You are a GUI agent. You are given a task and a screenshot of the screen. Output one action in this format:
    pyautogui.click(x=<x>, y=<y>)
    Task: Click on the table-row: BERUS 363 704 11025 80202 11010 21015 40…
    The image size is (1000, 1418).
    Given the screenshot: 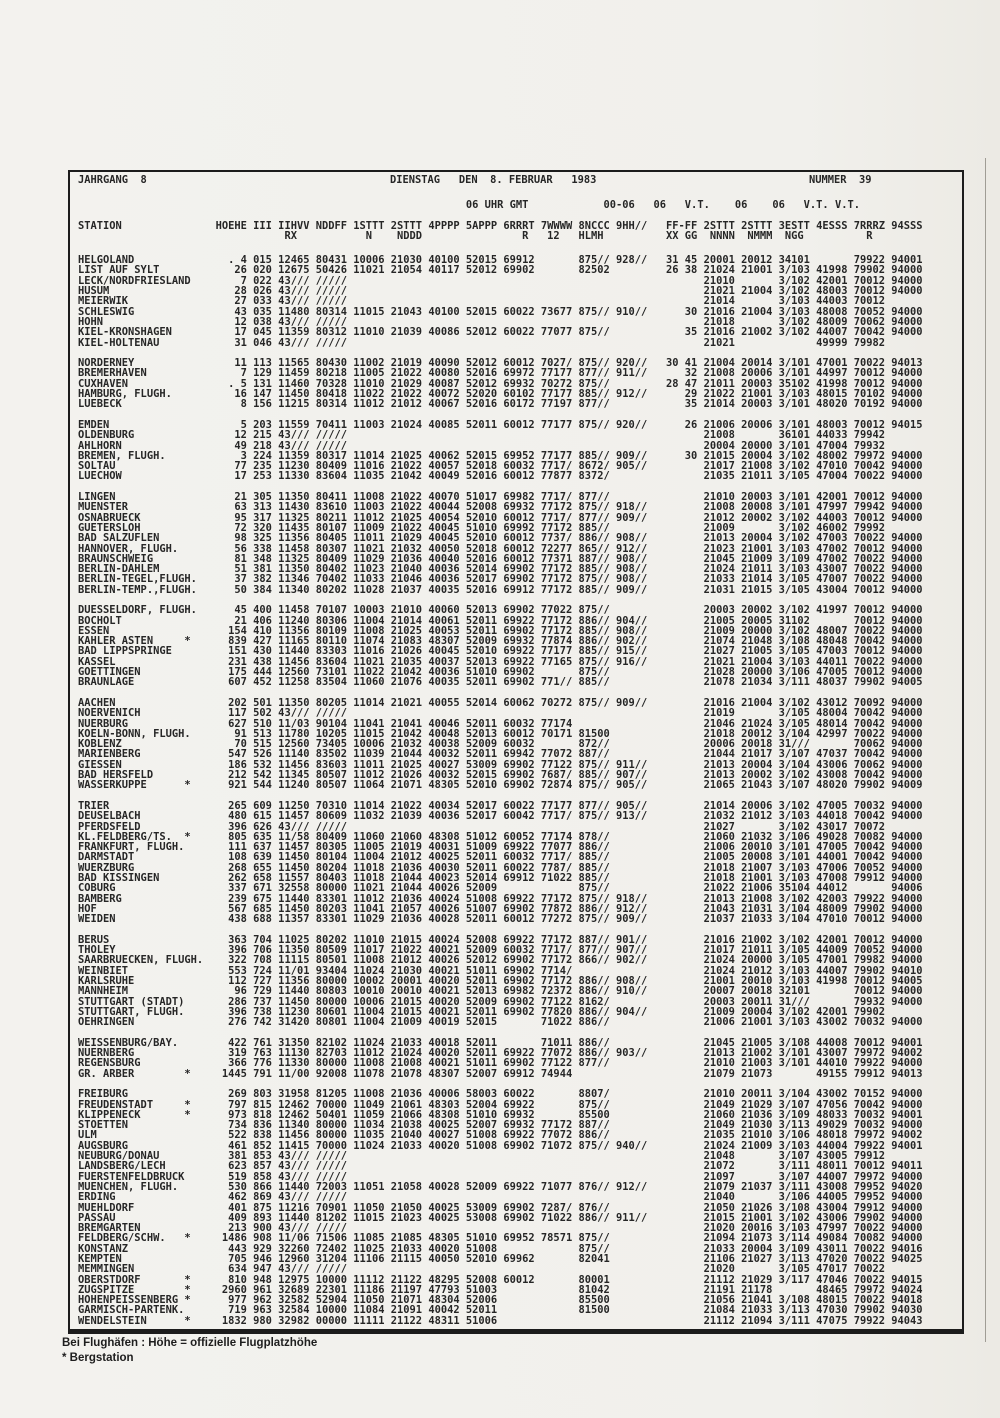 What is the action you would take?
    pyautogui.click(x=500, y=939)
    